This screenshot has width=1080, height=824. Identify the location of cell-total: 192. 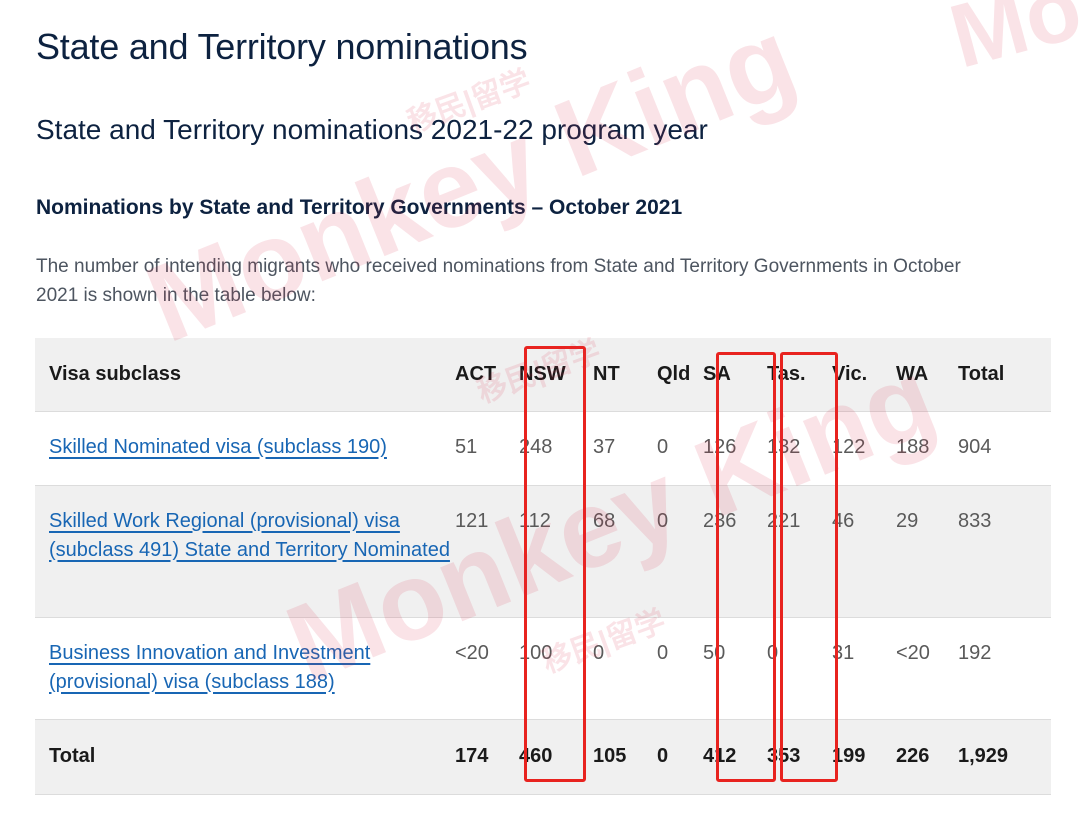
(975, 652).